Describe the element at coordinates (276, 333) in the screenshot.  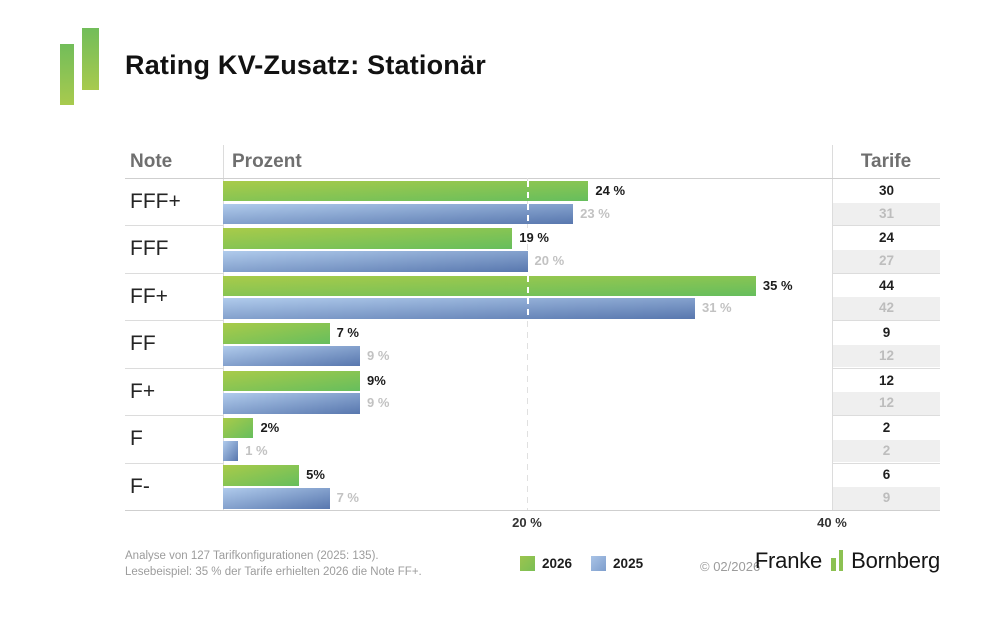
I see `bar-2026-ff` at that location.